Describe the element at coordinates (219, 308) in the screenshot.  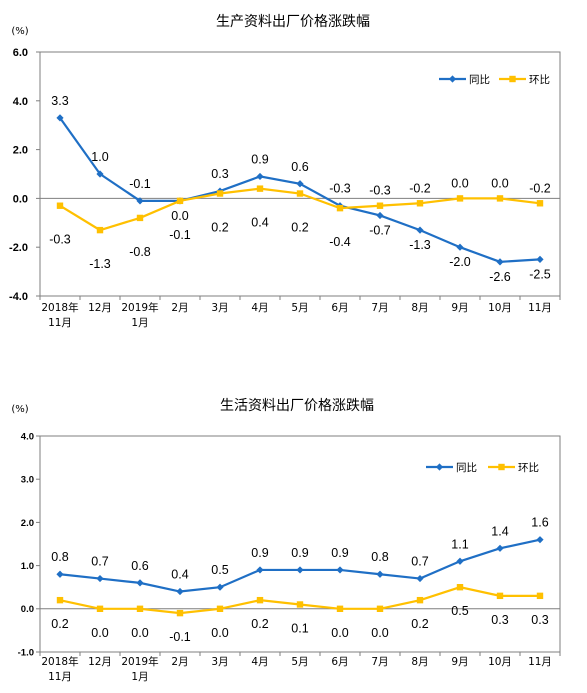
I see `x-tick-label: 3月` at that location.